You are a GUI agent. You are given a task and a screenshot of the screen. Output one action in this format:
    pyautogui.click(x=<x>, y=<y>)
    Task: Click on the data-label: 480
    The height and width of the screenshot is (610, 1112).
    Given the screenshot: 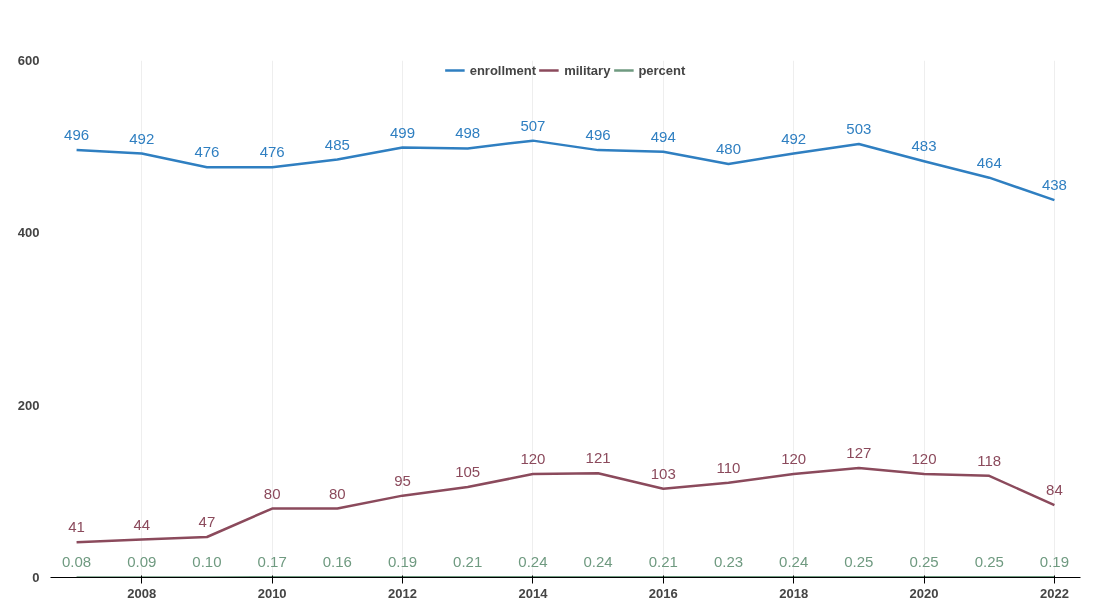 What is the action you would take?
    pyautogui.click(x=728, y=148)
    